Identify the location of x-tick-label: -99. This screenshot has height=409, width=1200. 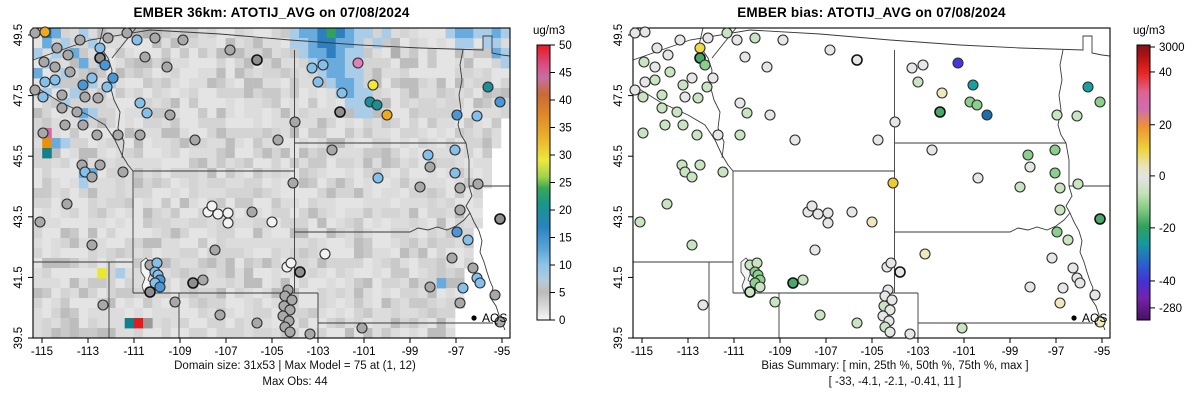
(1010, 352).